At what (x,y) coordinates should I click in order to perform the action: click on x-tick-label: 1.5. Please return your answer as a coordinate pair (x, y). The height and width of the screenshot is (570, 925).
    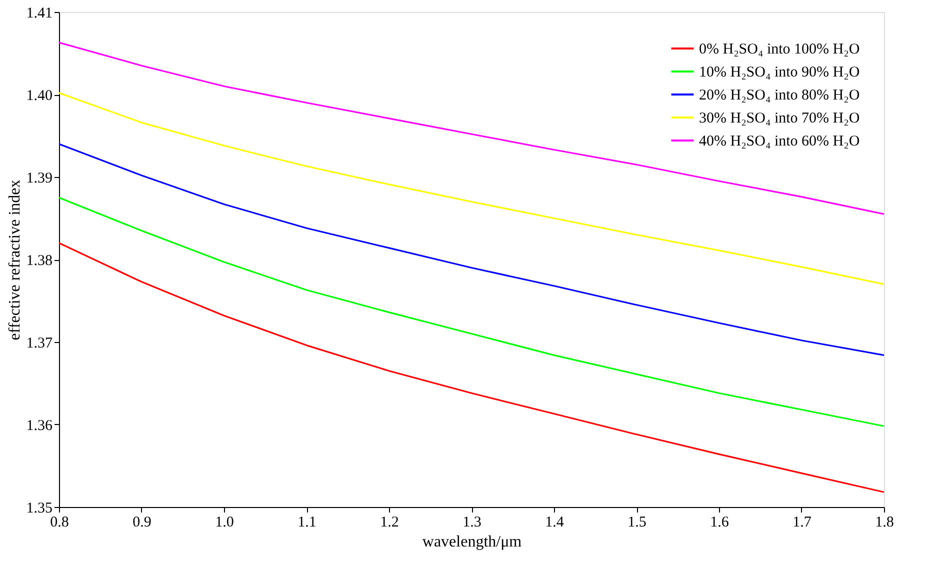
    Looking at the image, I should click on (637, 522).